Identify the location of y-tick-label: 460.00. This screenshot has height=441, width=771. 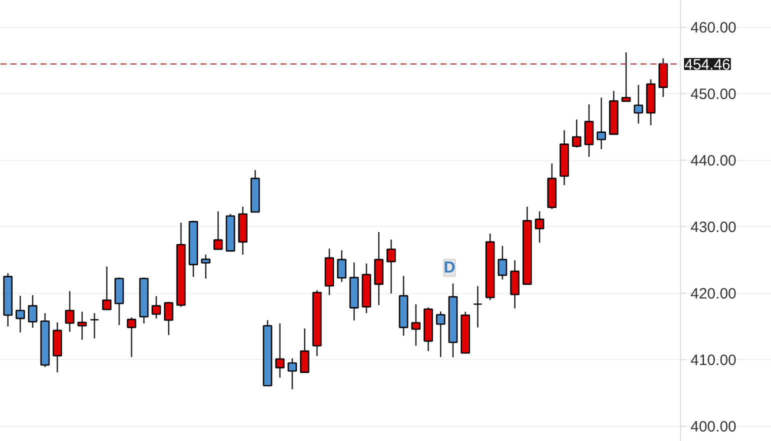
(713, 28).